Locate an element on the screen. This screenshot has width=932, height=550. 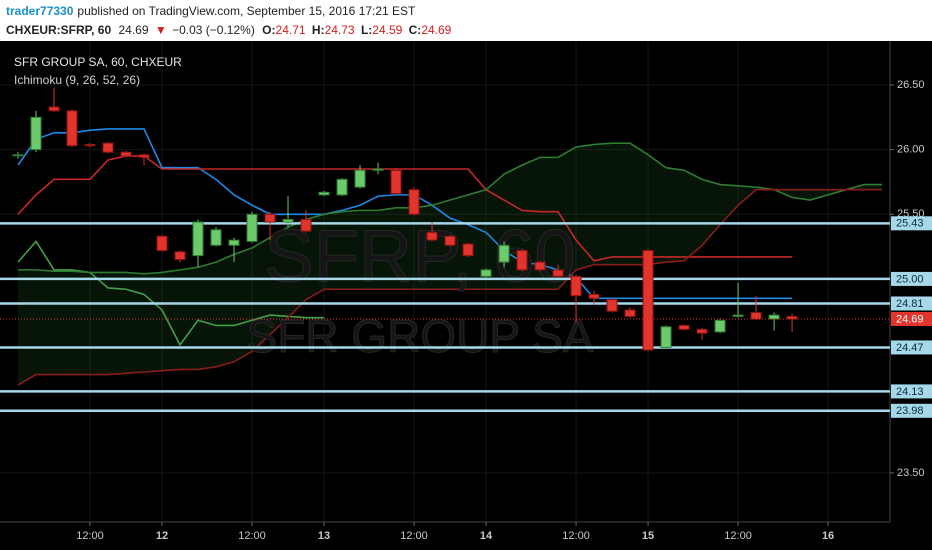
y-tick-label: 23.50 is located at coordinates (911, 473).